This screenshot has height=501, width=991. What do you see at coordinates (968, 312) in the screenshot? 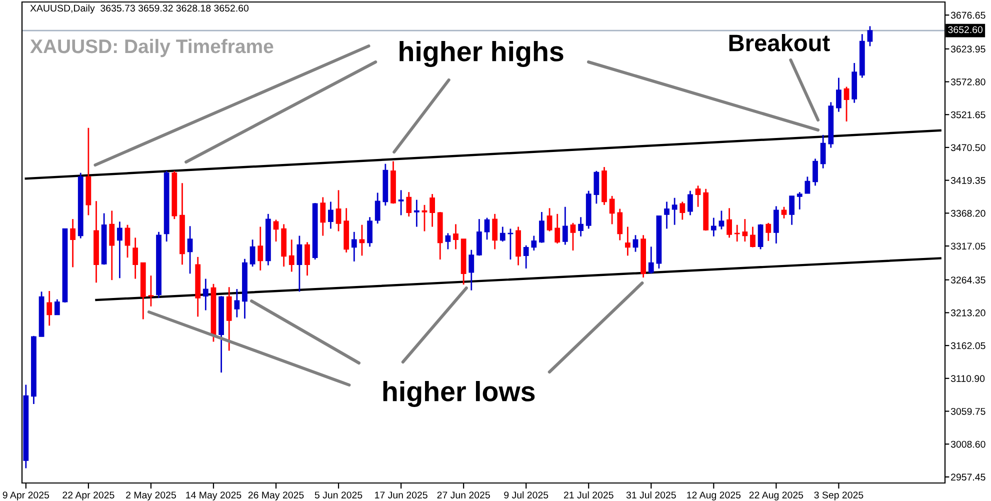
I see `y-tick-label: 3213.20` at bounding box center [968, 312].